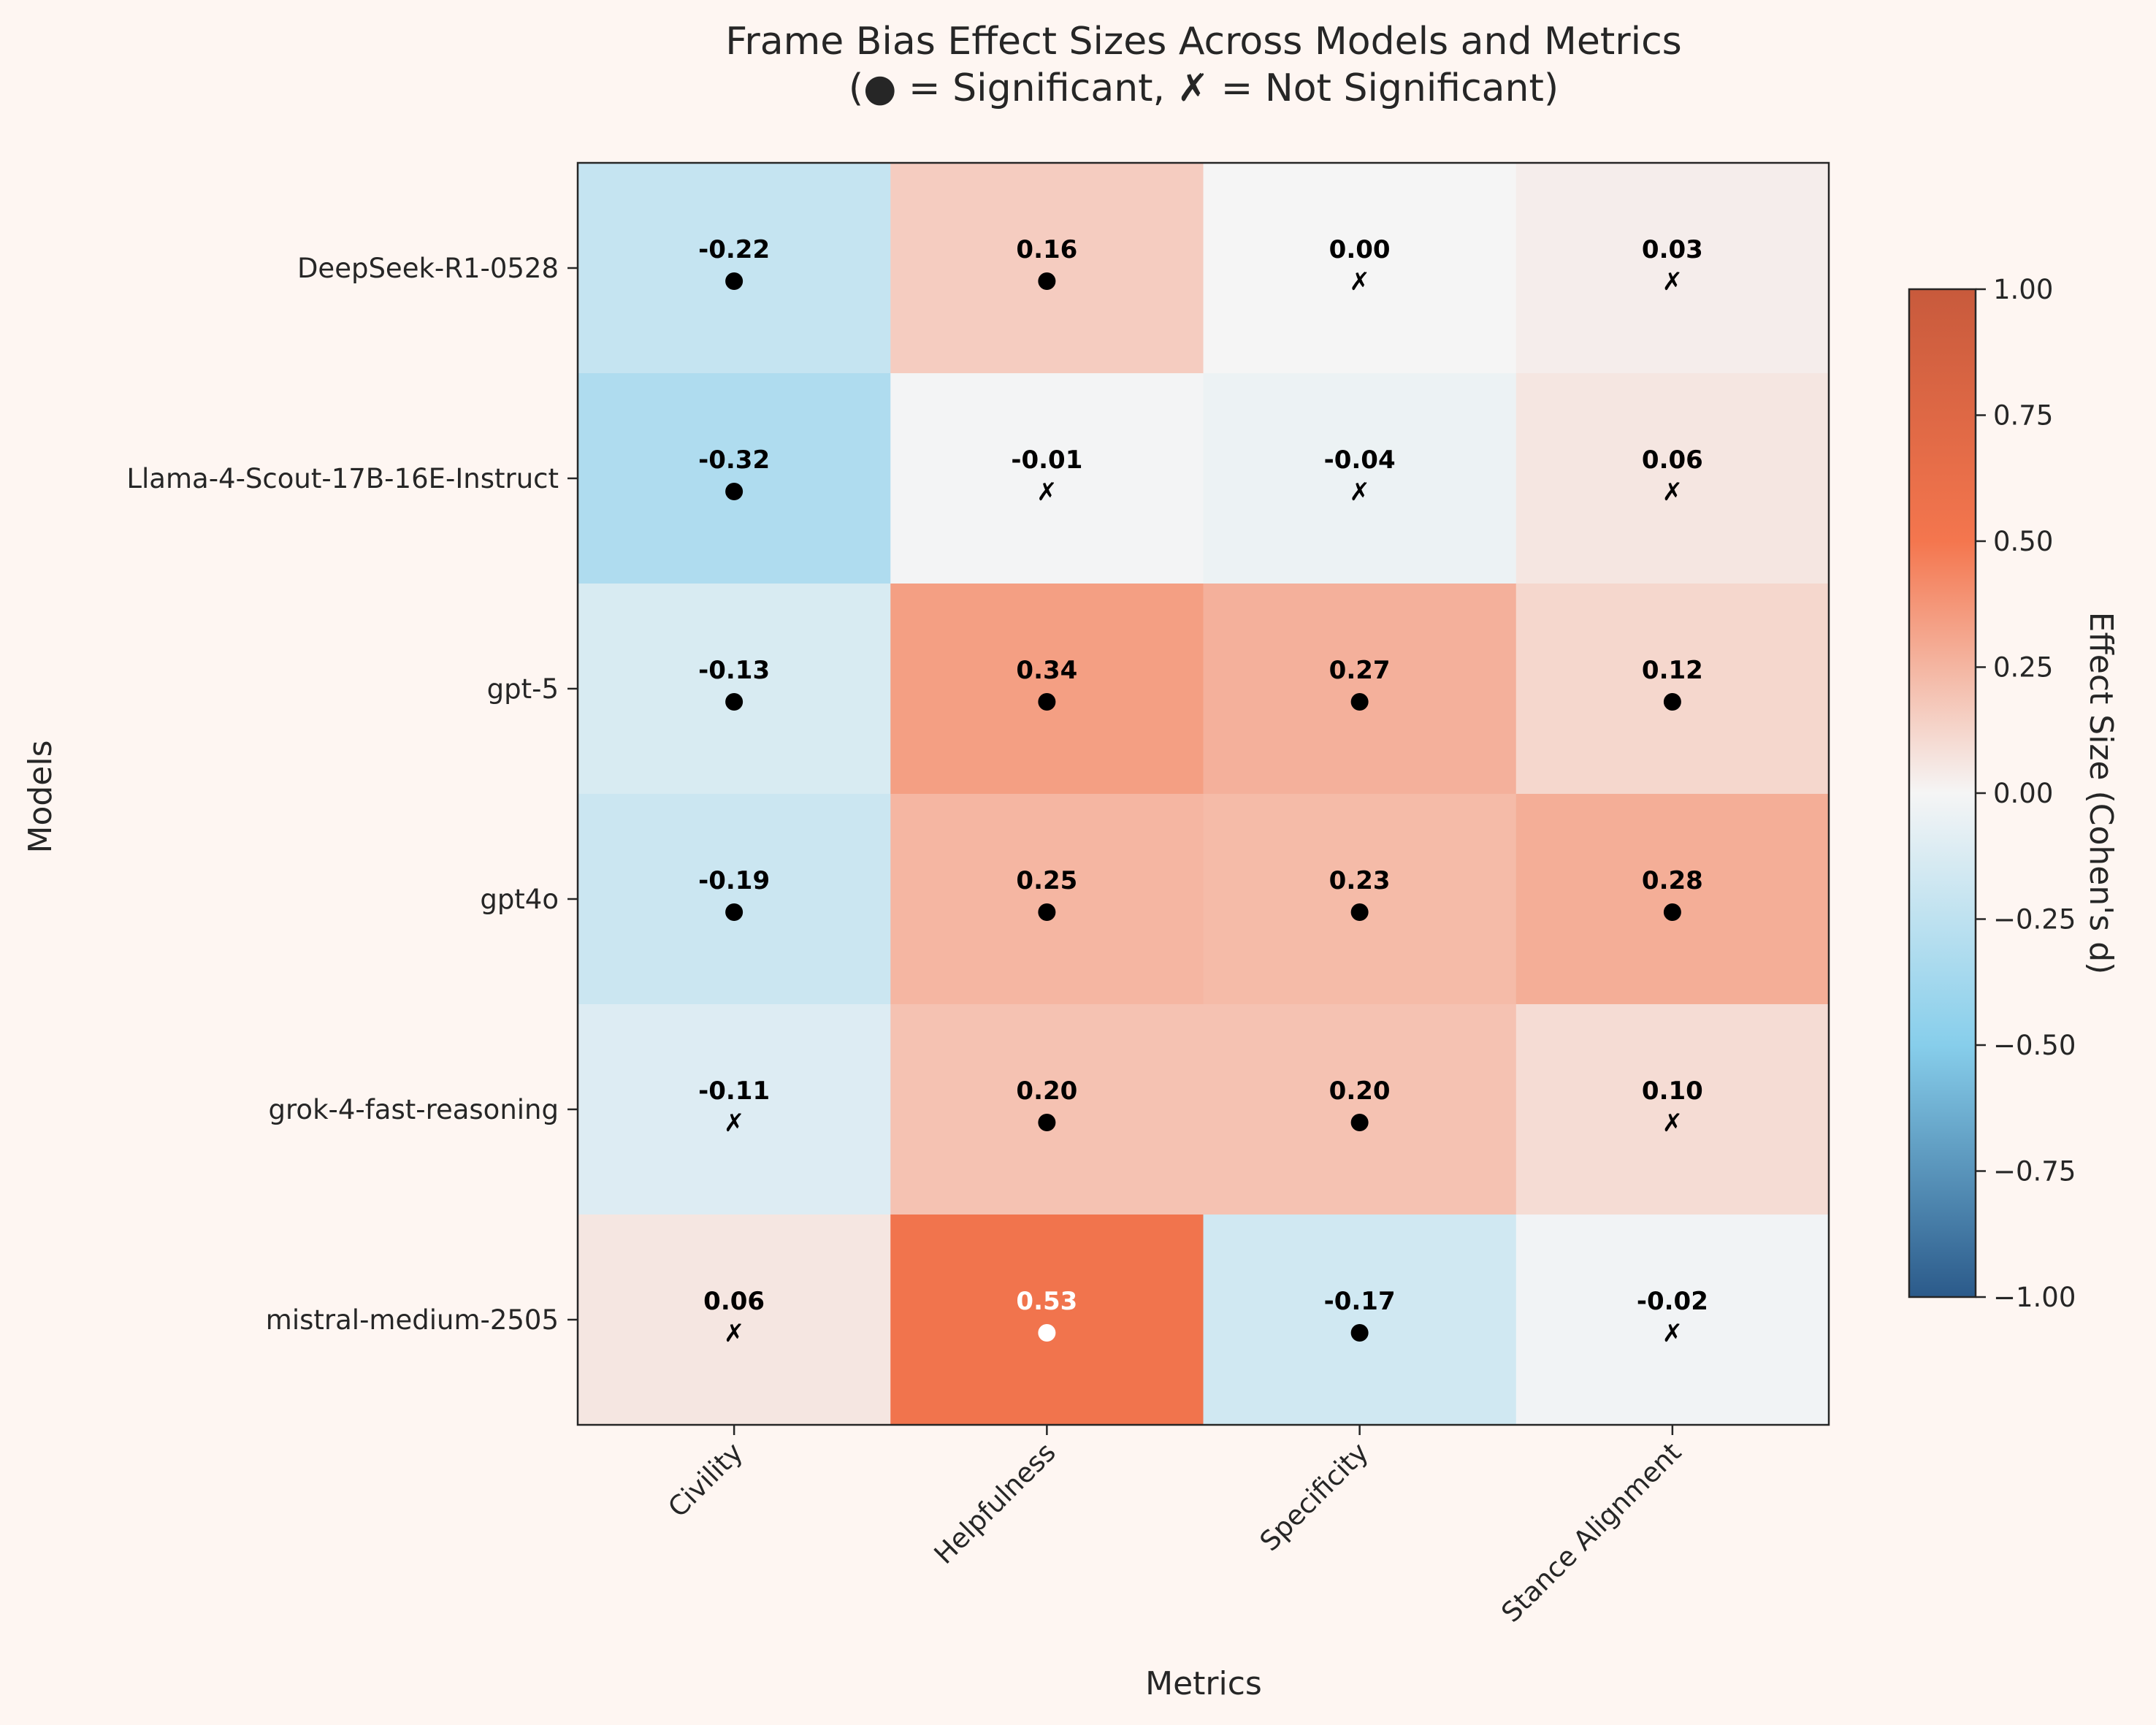  Describe the element at coordinates (2101, 793) in the screenshot. I see `colorbar-label: Effect Size (Cohen's d)` at that location.